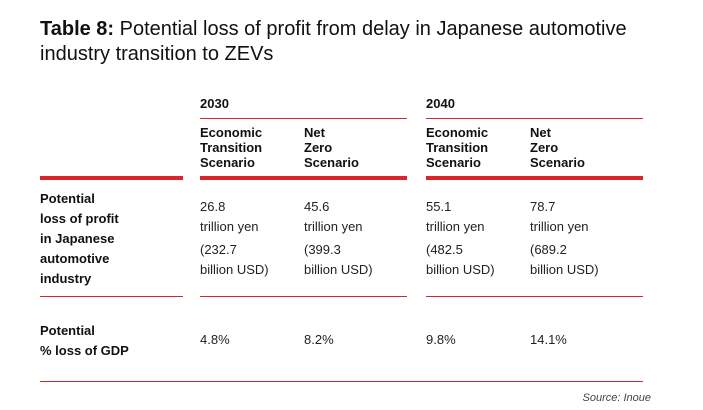  I want to click on col-header-2030-netzero: Net Zero Scenario, so click(331, 147).